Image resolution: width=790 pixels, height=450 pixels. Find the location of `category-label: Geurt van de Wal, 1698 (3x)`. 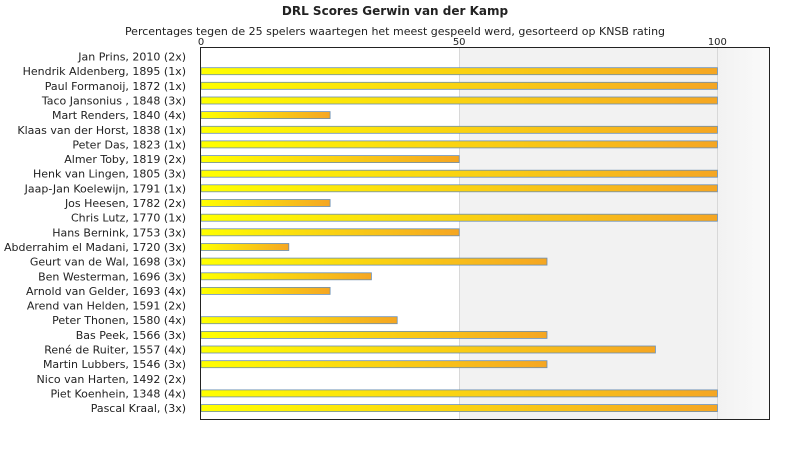

category-label: Geurt van de Wal, 1698 (3x) is located at coordinates (108, 262).